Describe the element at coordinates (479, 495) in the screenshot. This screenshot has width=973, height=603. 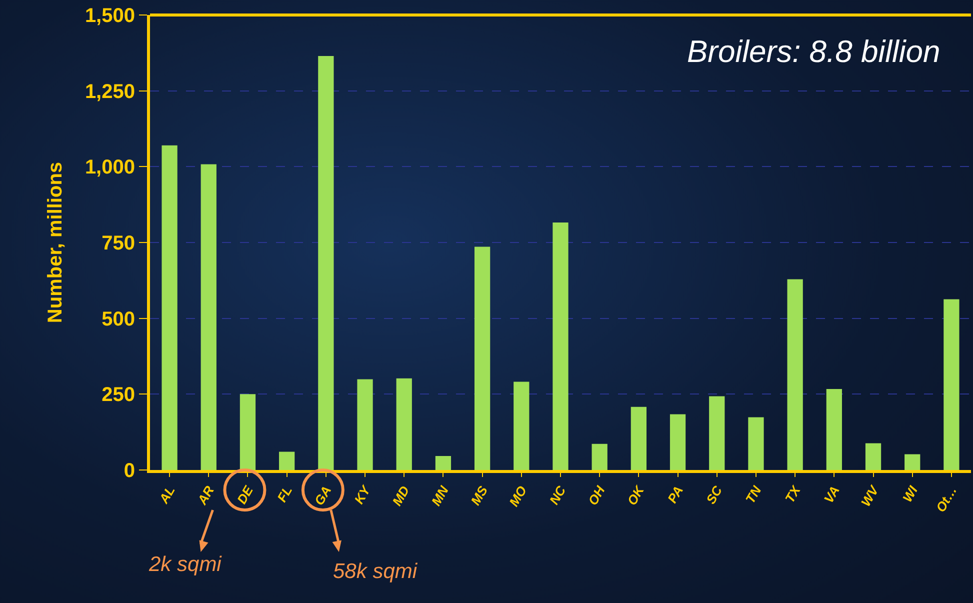
I see `x-tick-label: MS` at that location.